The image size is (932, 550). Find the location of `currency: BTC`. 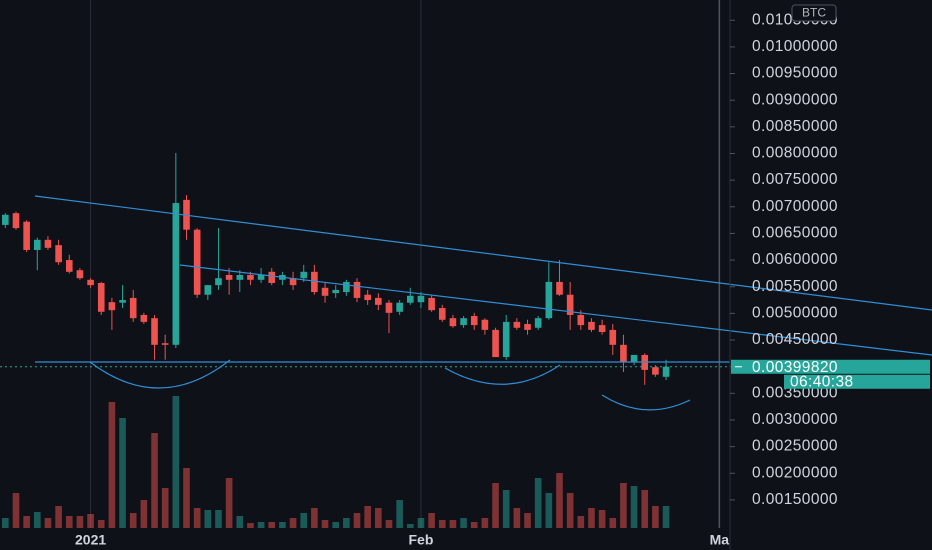

currency: BTC is located at coordinates (814, 13).